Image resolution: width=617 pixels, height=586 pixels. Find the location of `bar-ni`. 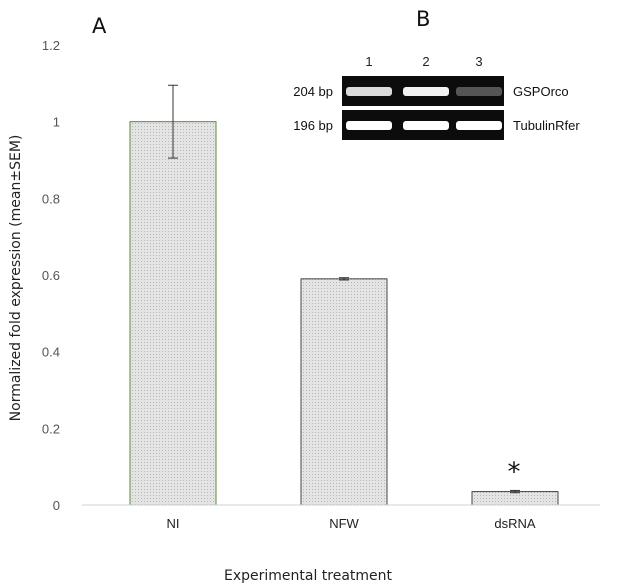

bar-ni is located at coordinates (173, 313).